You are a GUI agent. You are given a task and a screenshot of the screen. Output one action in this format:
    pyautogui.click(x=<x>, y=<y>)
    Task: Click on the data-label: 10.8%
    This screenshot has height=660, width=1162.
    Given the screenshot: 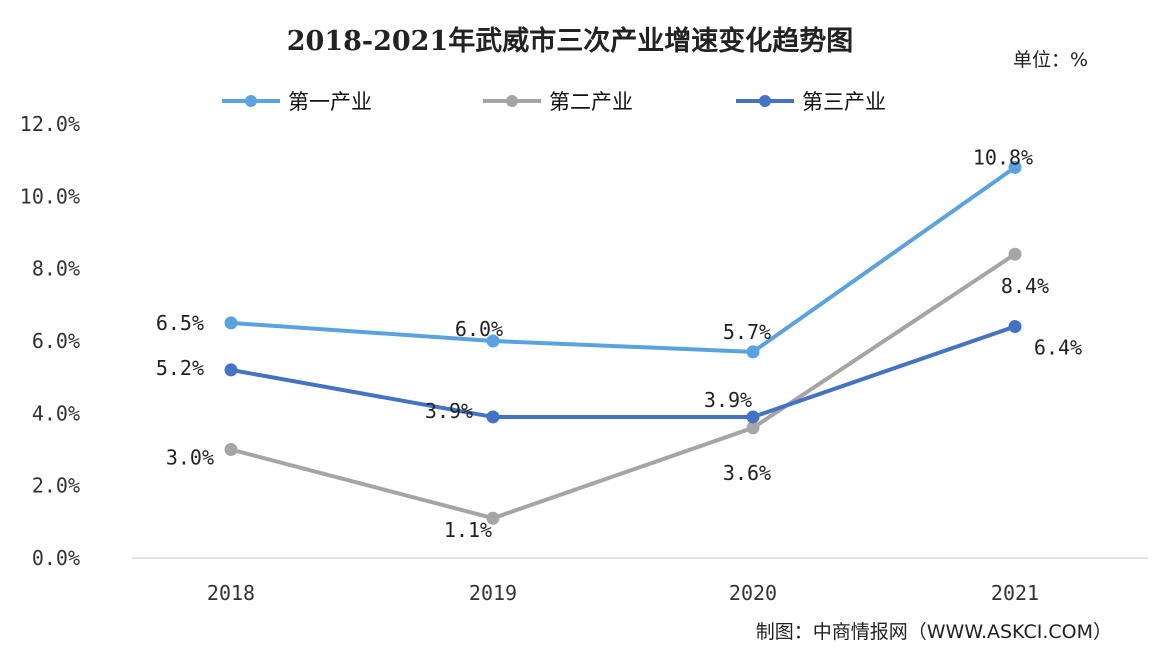 What is the action you would take?
    pyautogui.click(x=1003, y=157)
    